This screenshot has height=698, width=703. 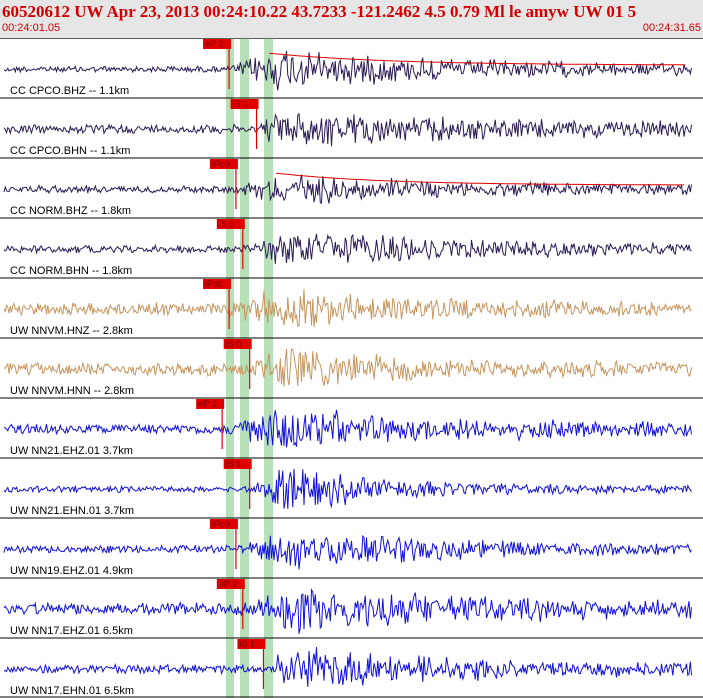 What do you see at coordinates (71, 331) in the screenshot?
I see `trace-label: UW NNVM.HNZ -- 2.8km` at bounding box center [71, 331].